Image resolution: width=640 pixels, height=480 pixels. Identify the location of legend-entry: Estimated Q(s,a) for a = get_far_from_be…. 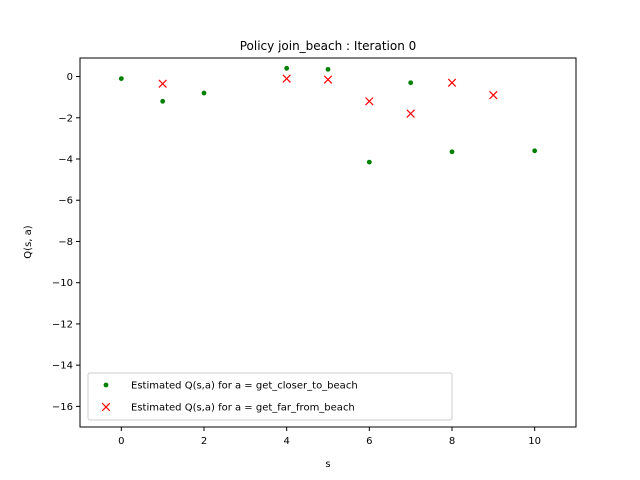
(243, 408).